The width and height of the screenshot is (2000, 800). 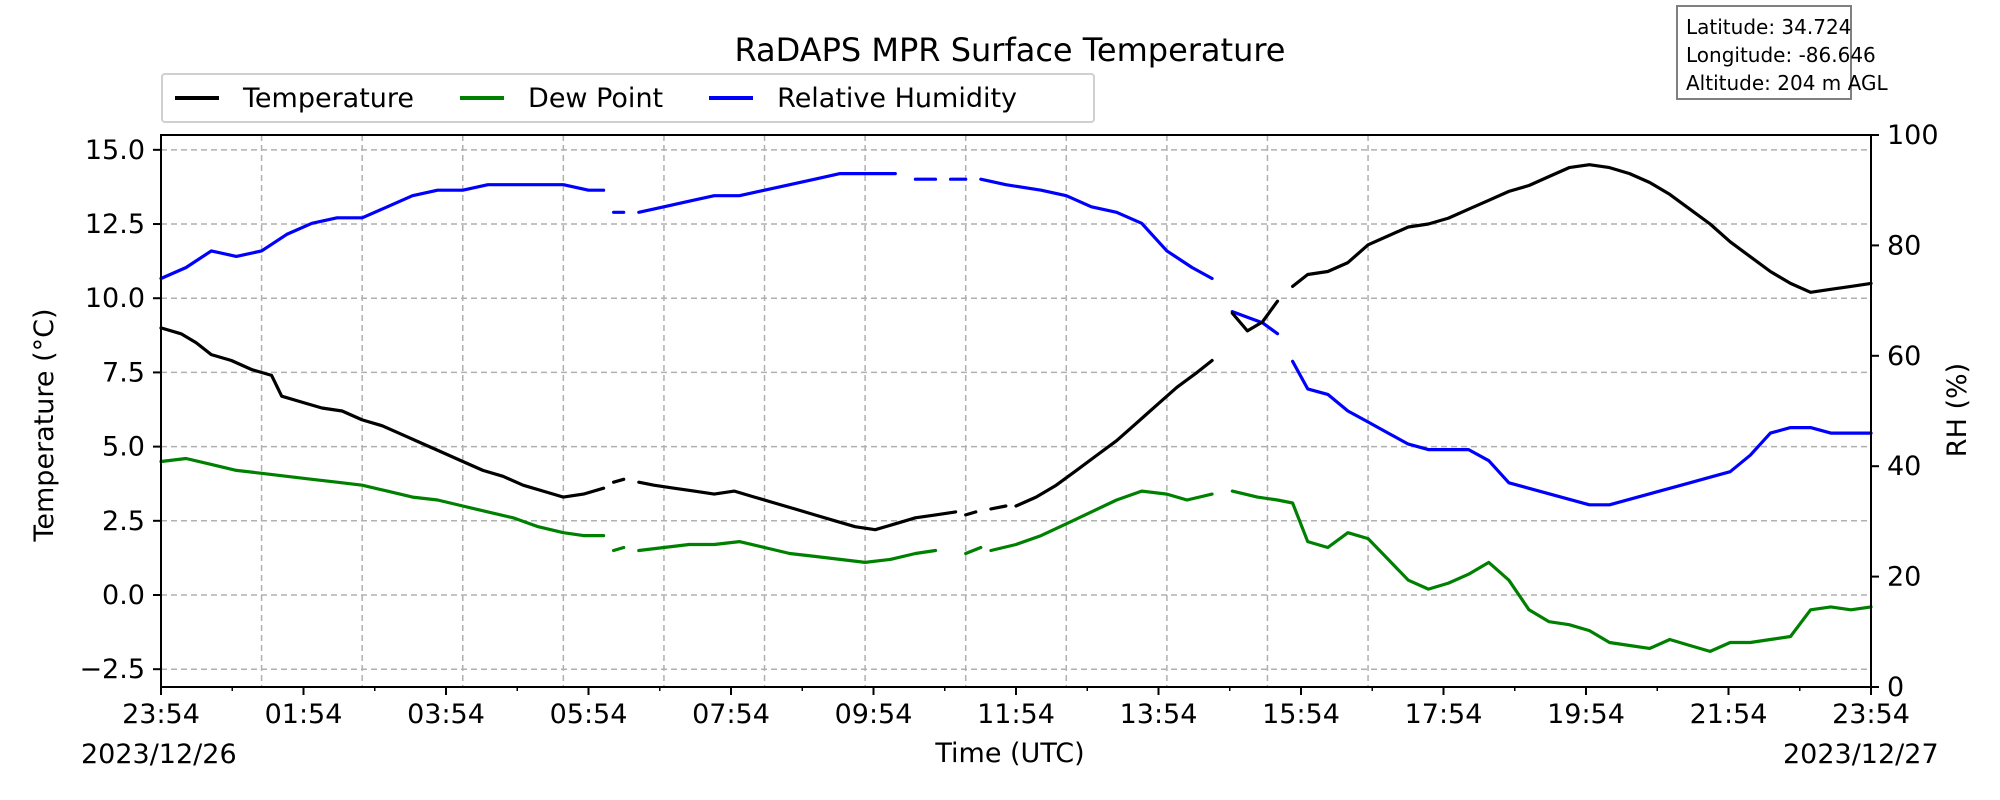 I want to click on legend-label-dew-point: Dew Point, so click(x=596, y=98).